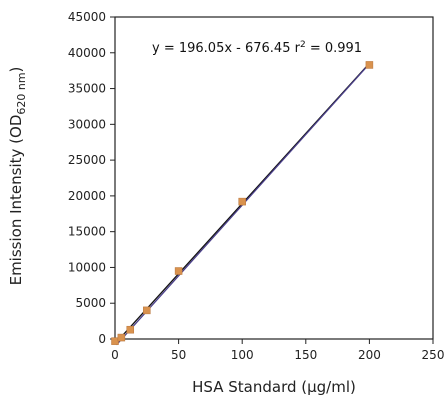 This screenshot has height=403, width=447. Describe the element at coordinates (178, 355) in the screenshot. I see `x-tick-label: 50` at that location.